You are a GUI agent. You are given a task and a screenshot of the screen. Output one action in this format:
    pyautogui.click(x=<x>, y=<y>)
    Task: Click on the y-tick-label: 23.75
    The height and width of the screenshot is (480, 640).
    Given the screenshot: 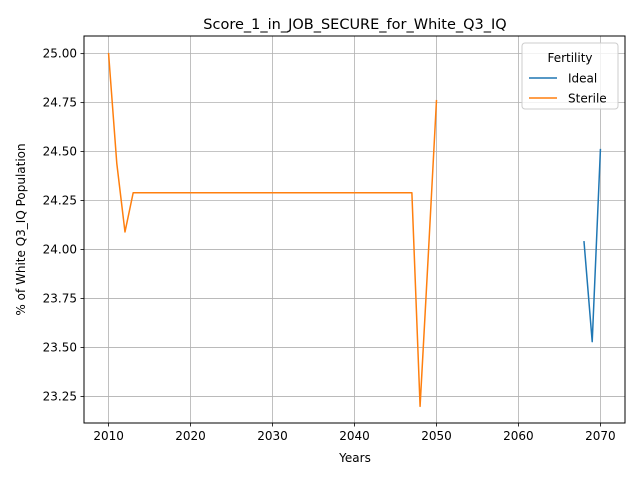 What is the action you would take?
    pyautogui.click(x=60, y=299)
    